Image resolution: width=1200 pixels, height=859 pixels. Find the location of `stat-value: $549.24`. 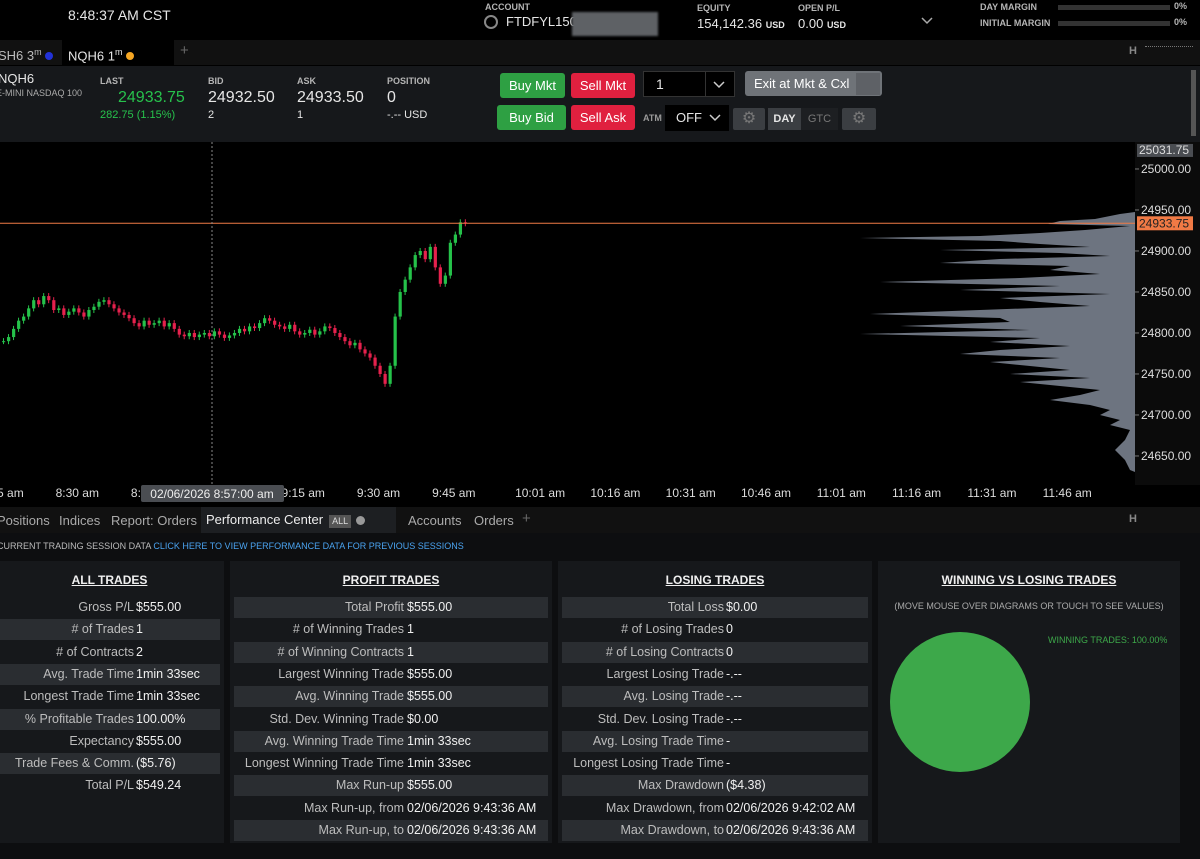

stat-value: $549.24 is located at coordinates (159, 785).